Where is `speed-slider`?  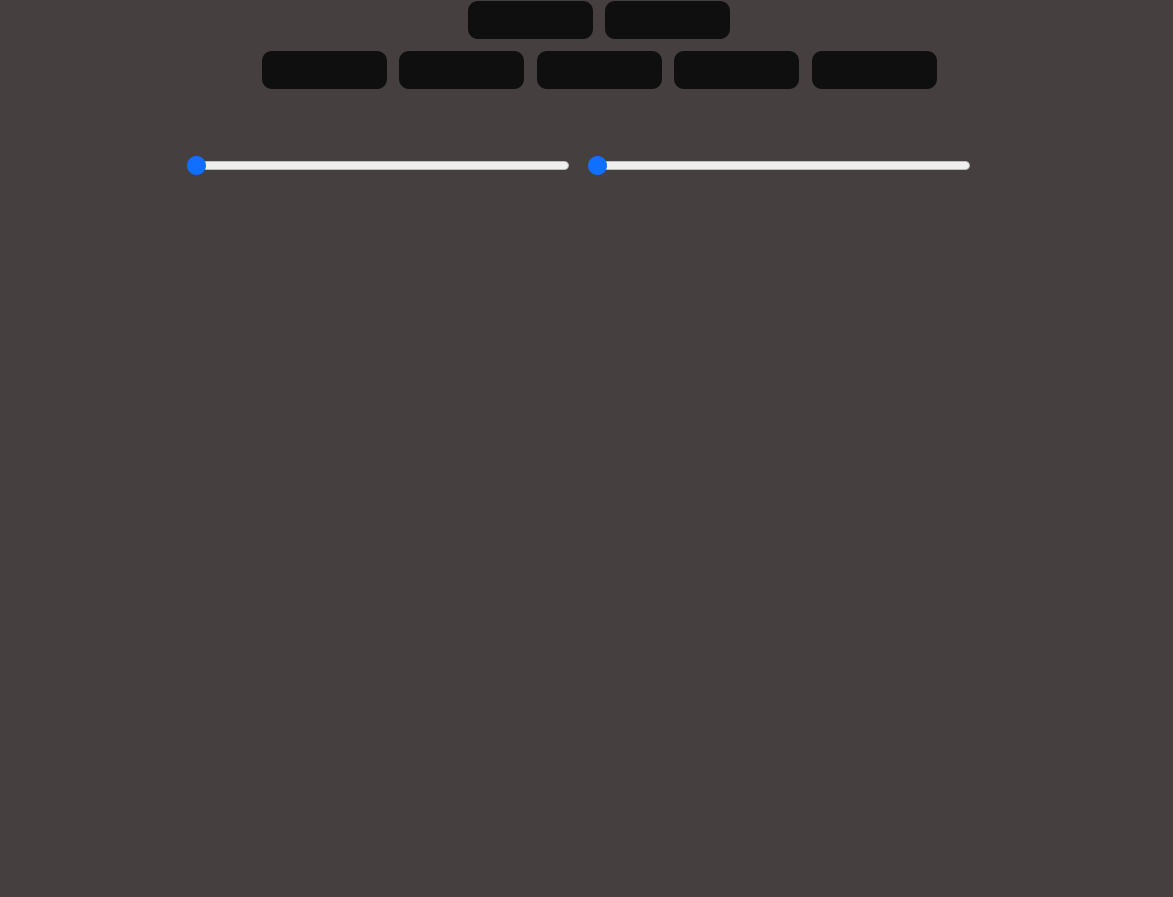
speed-slider is located at coordinates (779, 166).